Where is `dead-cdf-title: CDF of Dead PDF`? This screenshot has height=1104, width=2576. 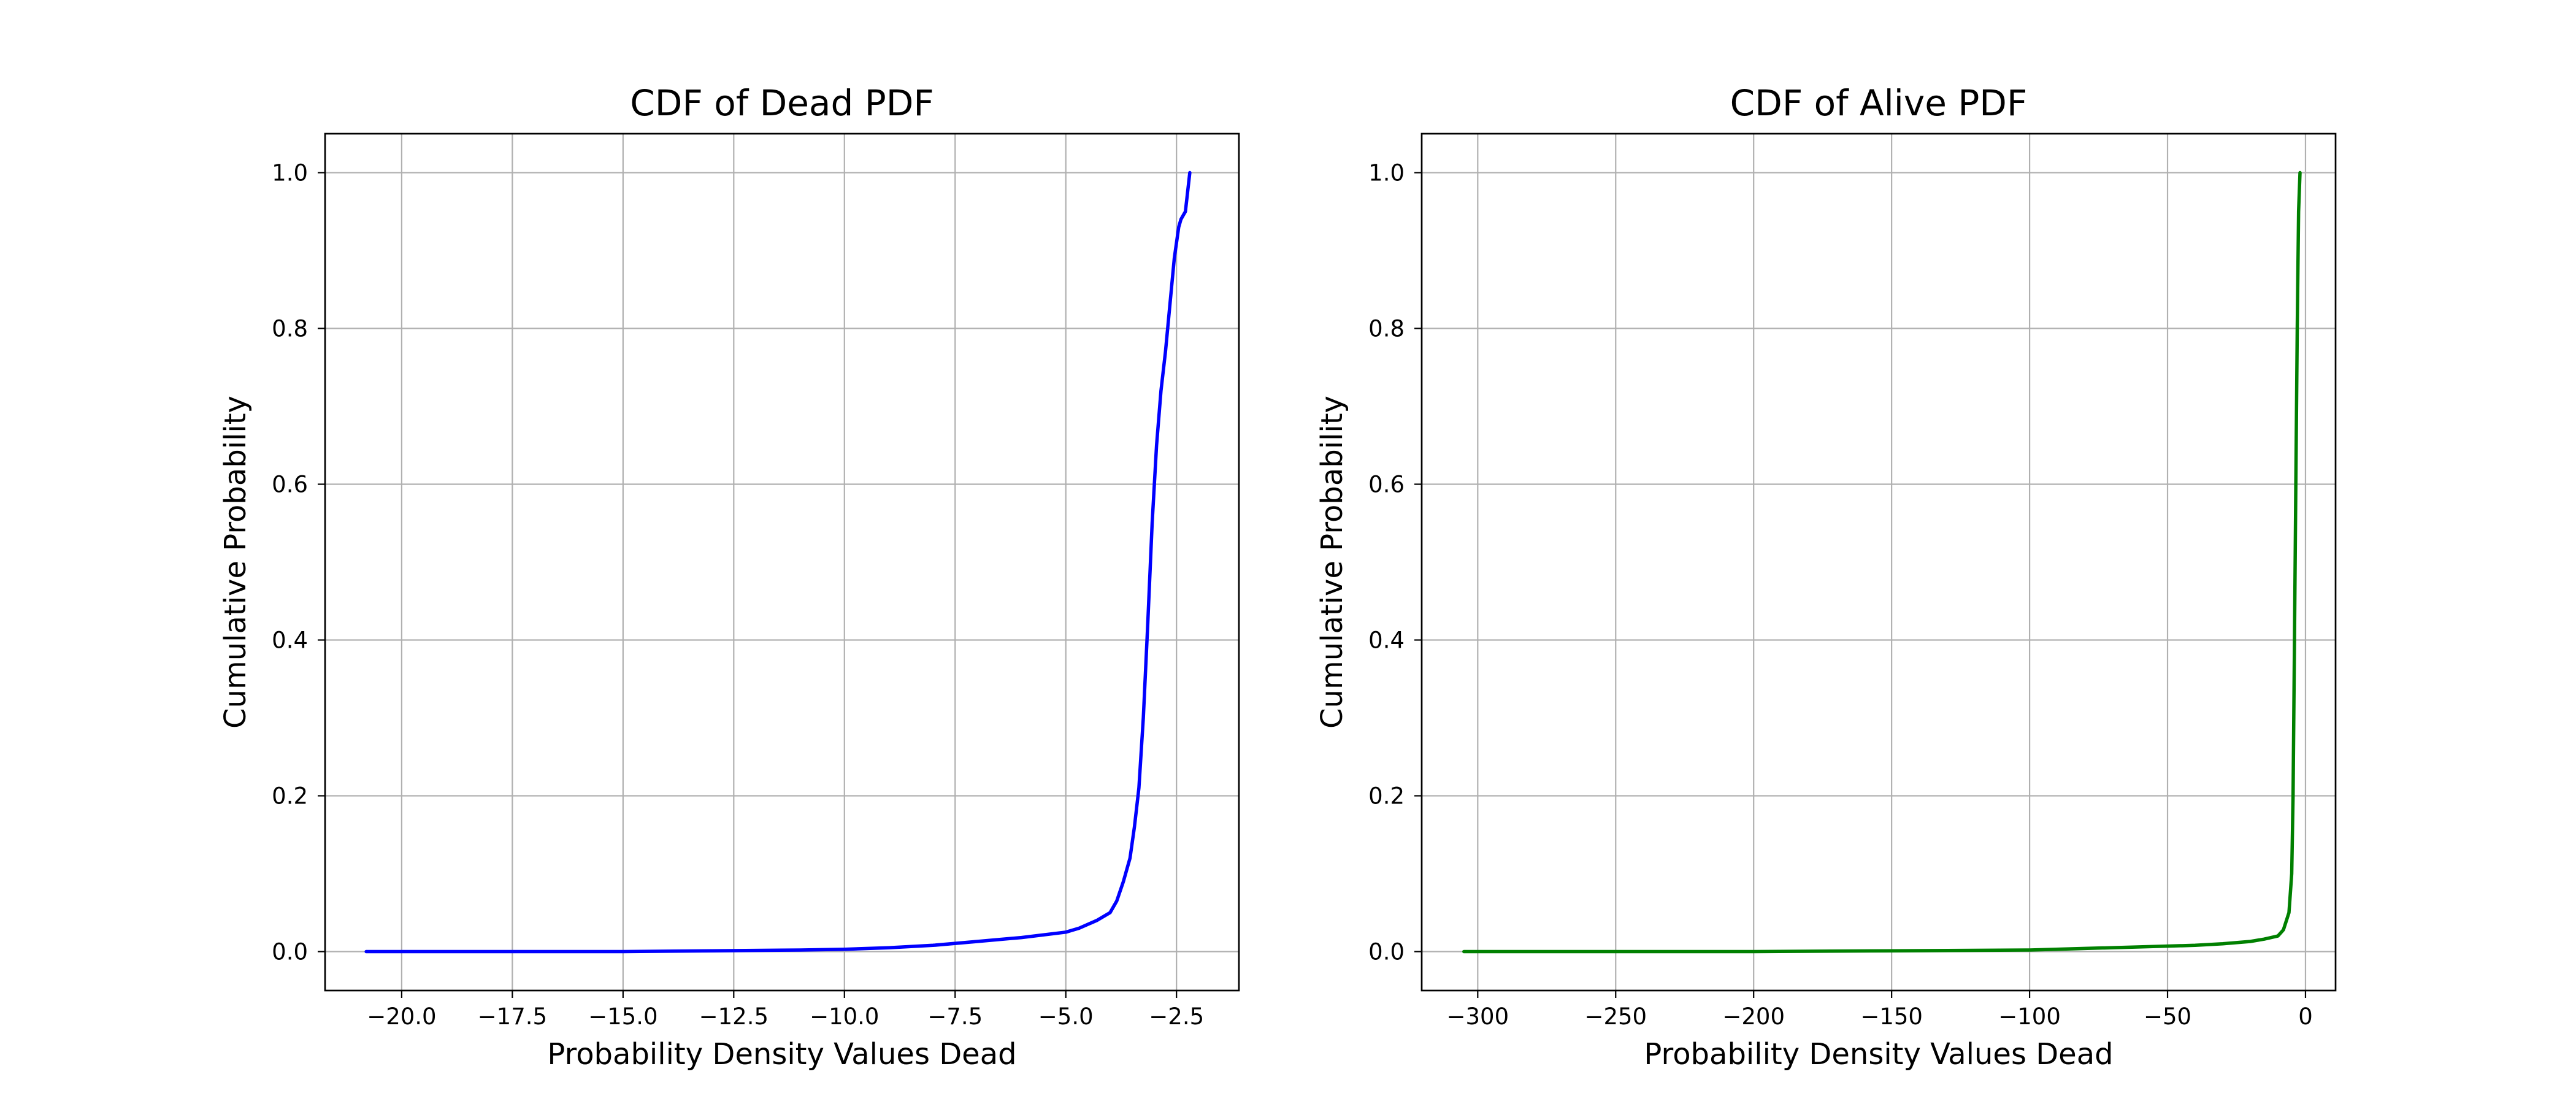
dead-cdf-title: CDF of Dead PDF is located at coordinates (781, 103).